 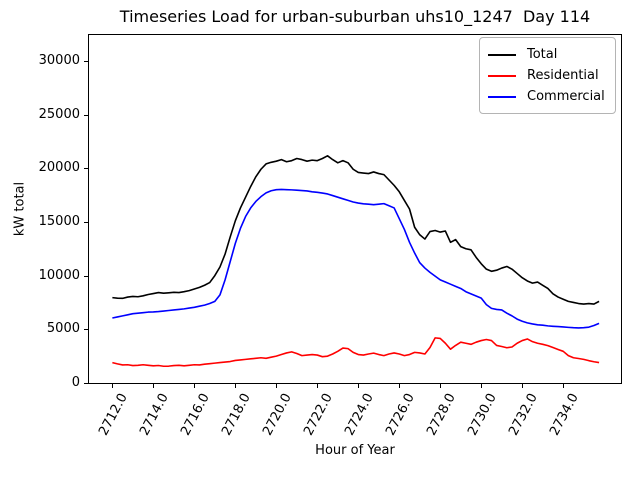 What do you see at coordinates (564, 415) in the screenshot?
I see `x-tick-label: 2734.0` at bounding box center [564, 415].